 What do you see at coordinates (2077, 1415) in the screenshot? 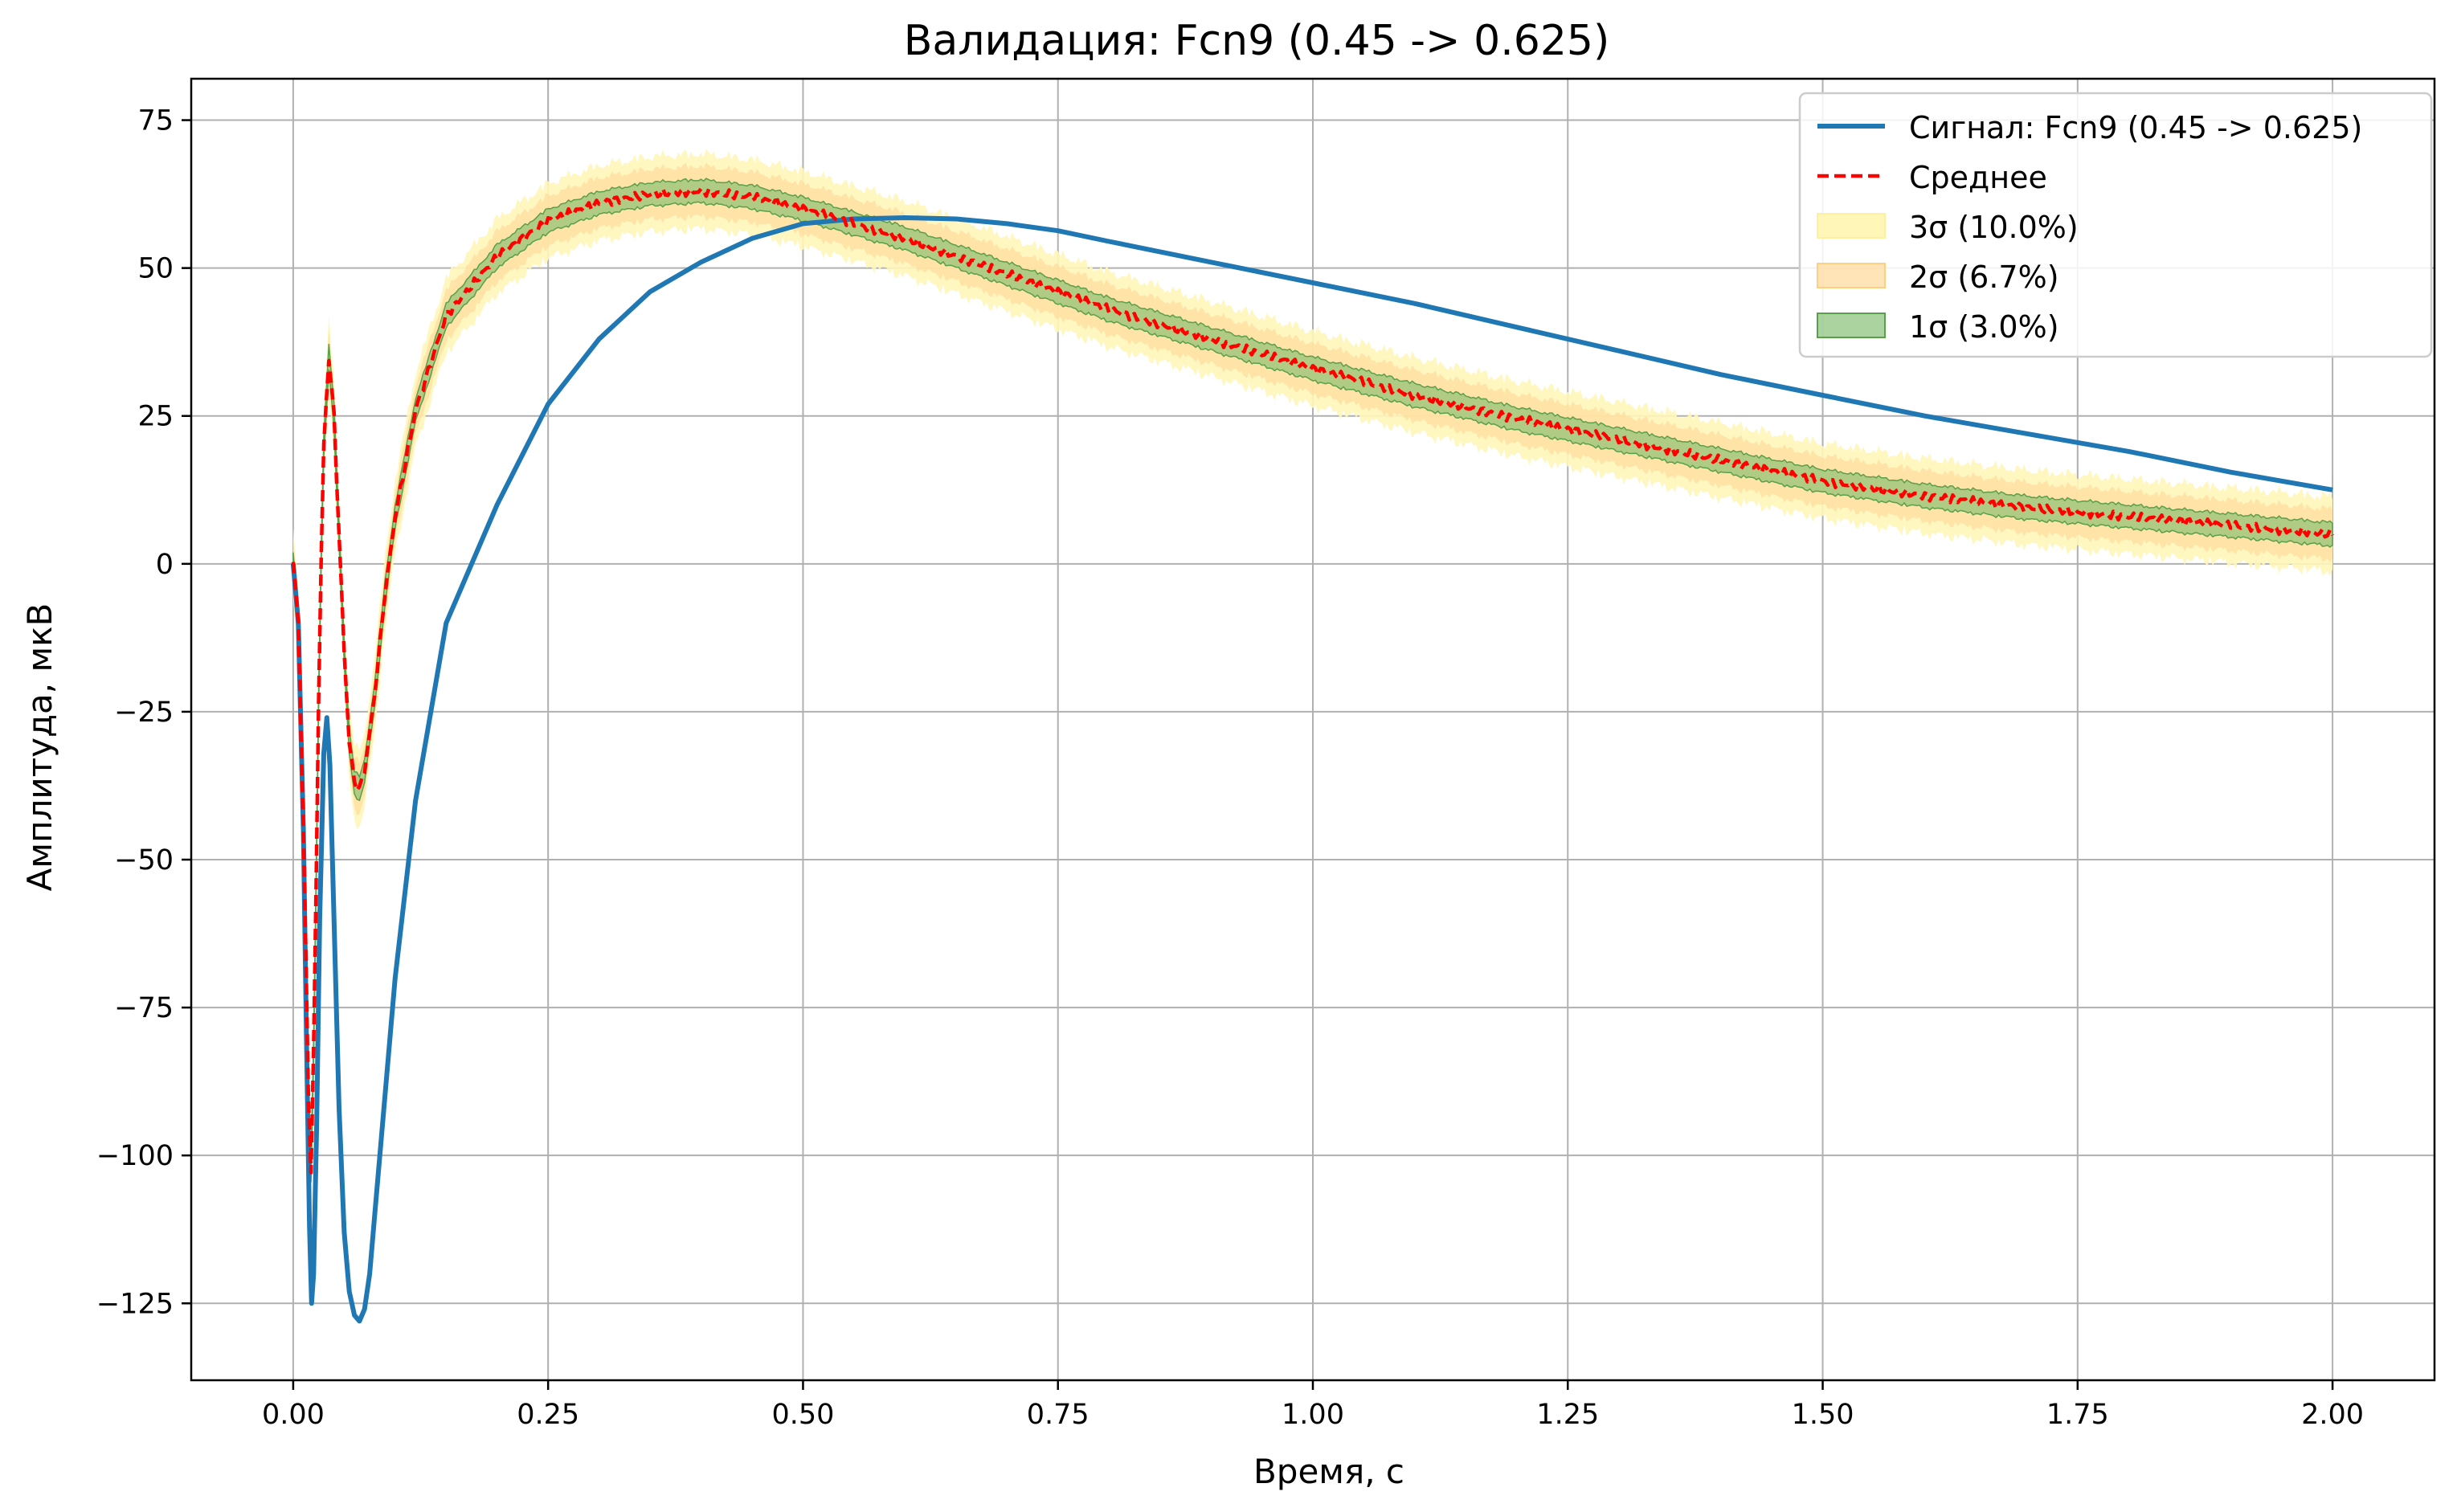
I see `x-tick-label: 1.75` at bounding box center [2077, 1415].